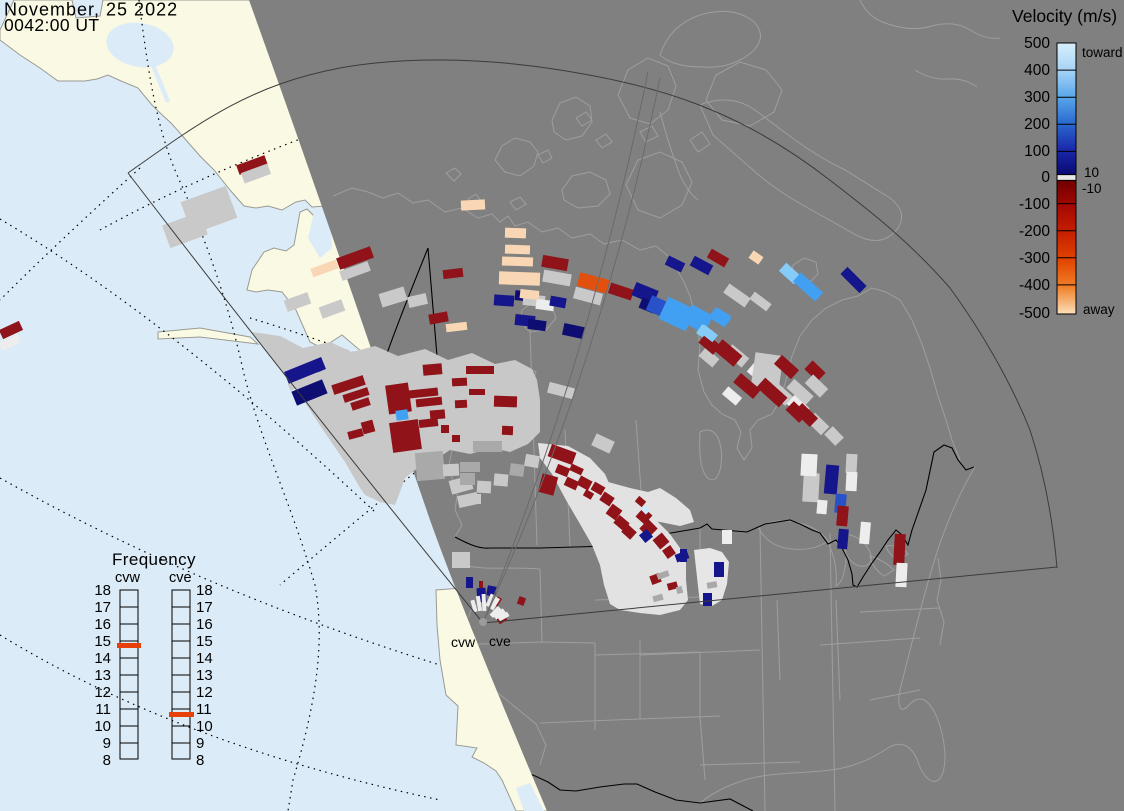 Image resolution: width=1124 pixels, height=811 pixels. Describe the element at coordinates (1034, 231) in the screenshot. I see `svg-text: -200` at that location.